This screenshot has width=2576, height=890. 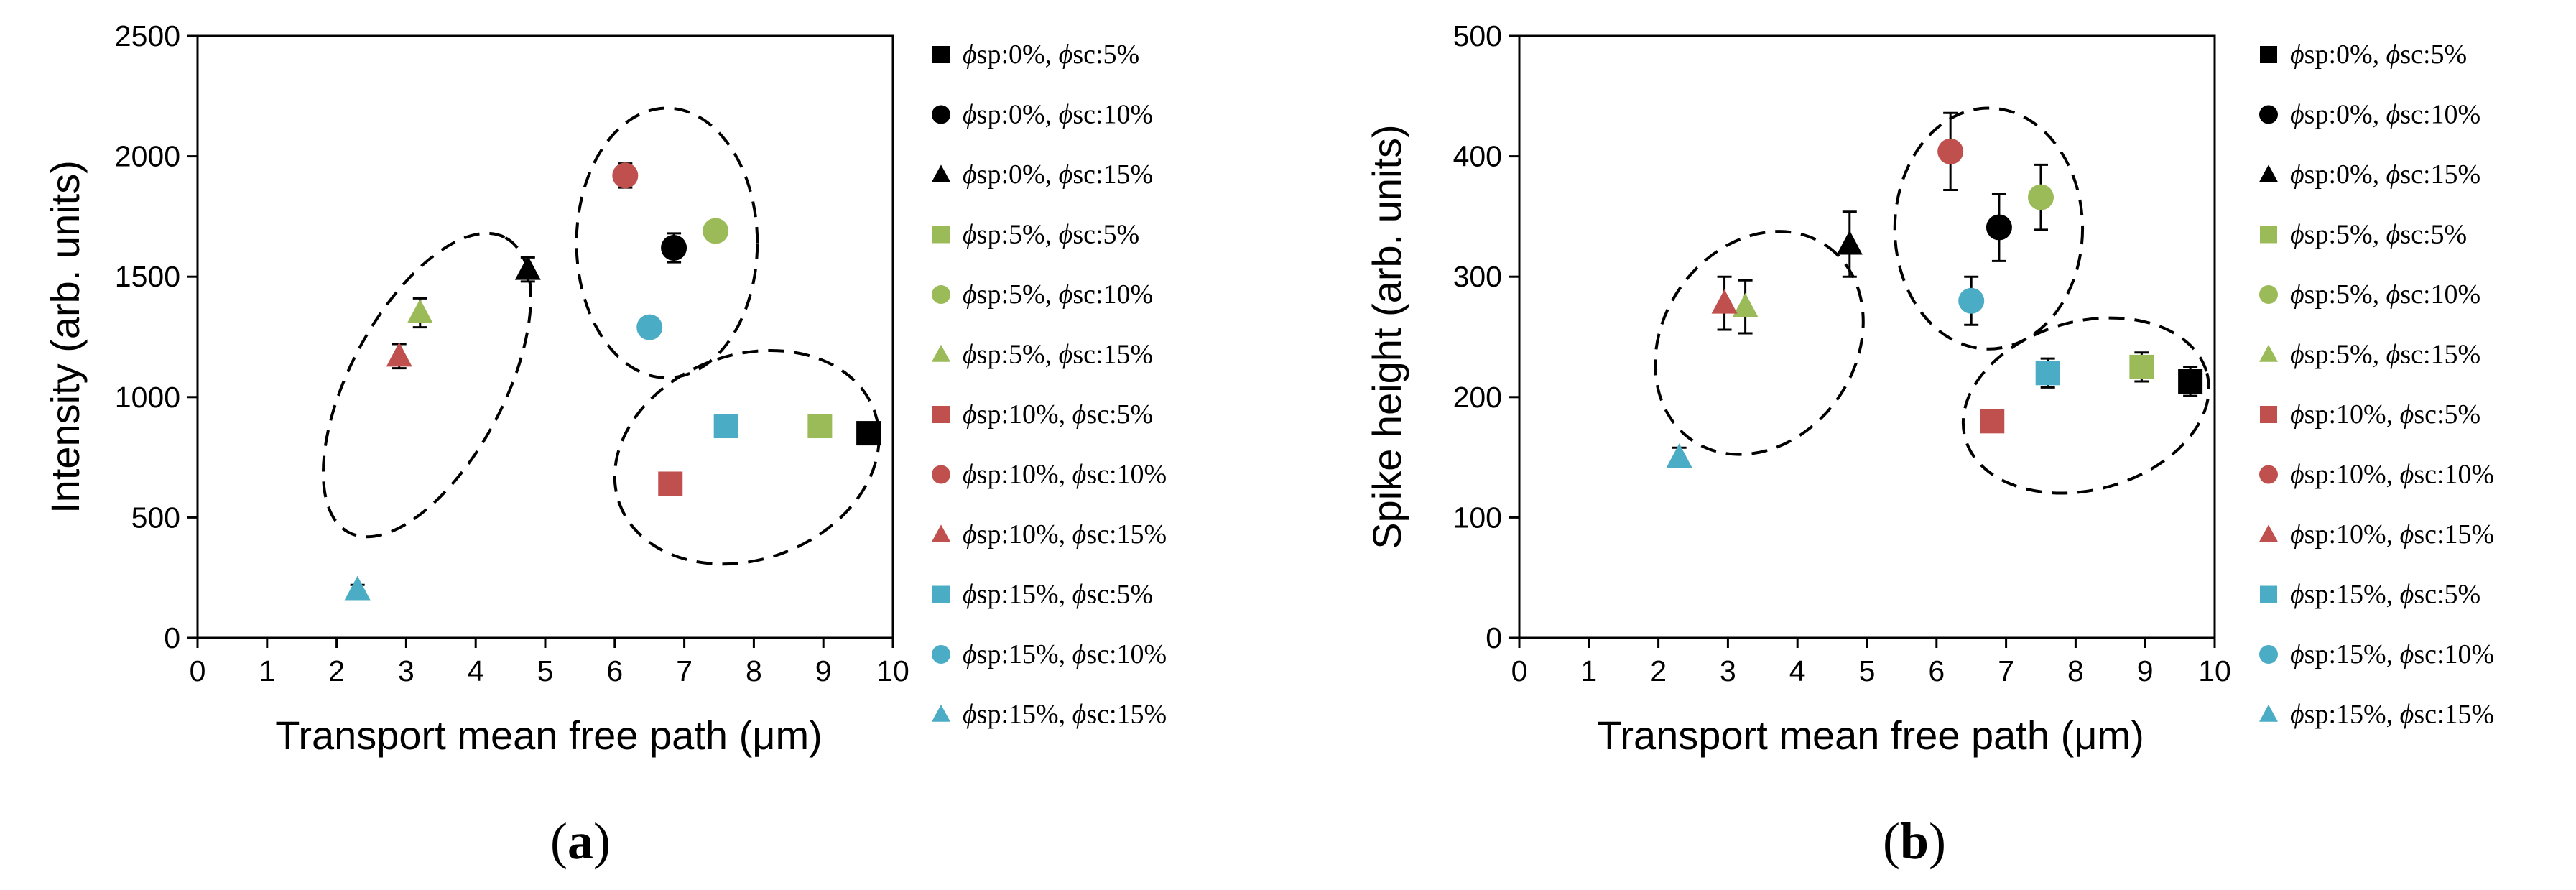 I want to click on legend-item: ϕsp:5%, ϕsc:15%, so click(x=1042, y=355).